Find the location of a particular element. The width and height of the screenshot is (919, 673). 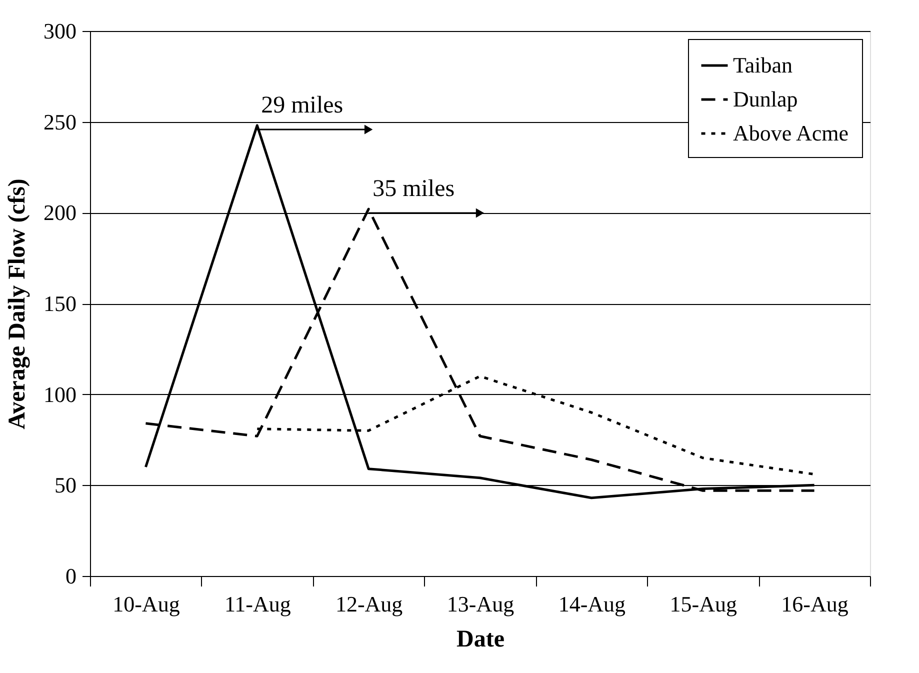

y-tick-label: 300 is located at coordinates (60, 31).